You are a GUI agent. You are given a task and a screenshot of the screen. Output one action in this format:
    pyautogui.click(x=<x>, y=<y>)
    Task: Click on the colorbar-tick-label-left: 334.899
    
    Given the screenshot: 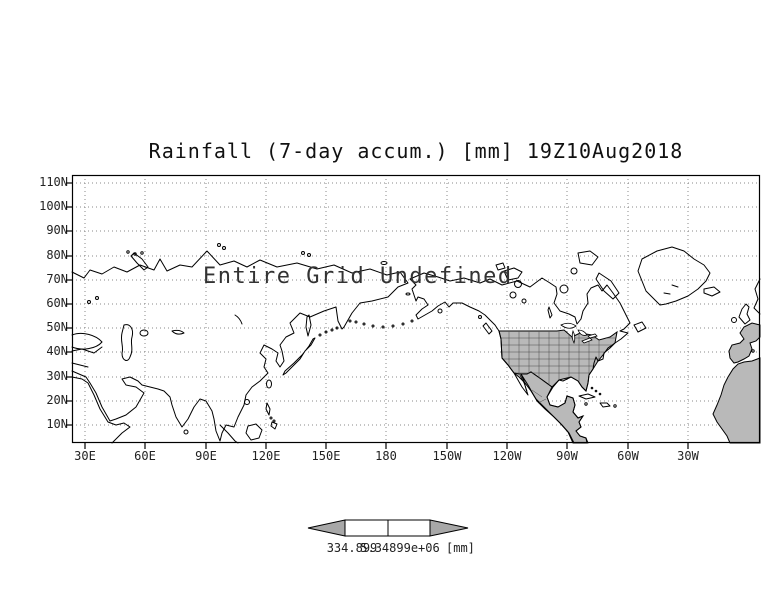 What is the action you would take?
    pyautogui.click(x=352, y=548)
    